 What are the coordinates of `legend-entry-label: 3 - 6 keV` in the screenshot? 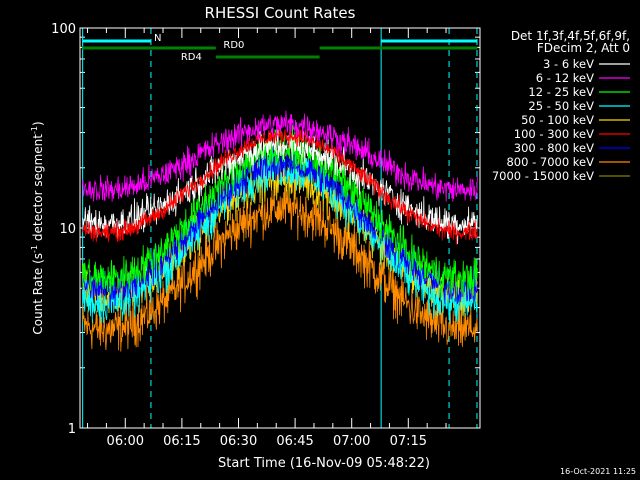 It's located at (568, 64).